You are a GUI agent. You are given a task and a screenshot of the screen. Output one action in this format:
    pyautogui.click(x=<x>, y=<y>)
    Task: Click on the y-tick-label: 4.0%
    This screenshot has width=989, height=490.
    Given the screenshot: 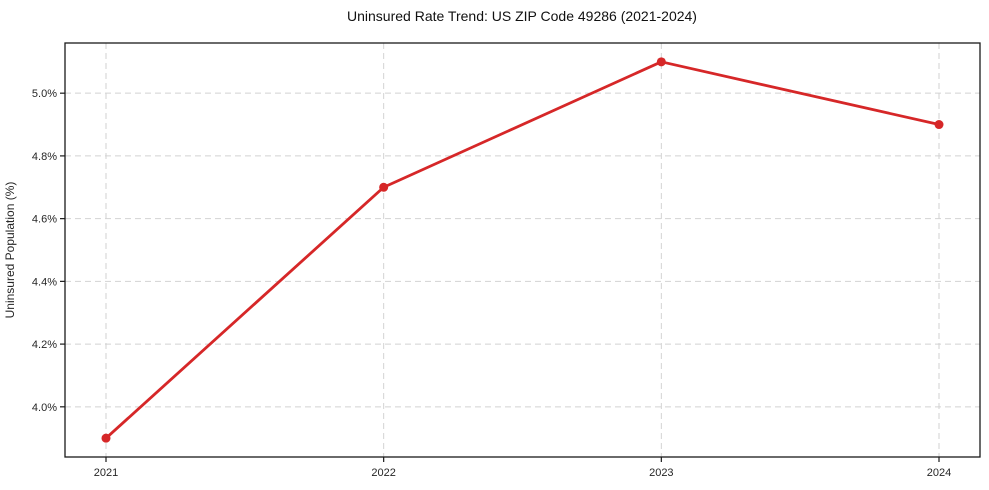 What is the action you would take?
    pyautogui.click(x=44, y=408)
    